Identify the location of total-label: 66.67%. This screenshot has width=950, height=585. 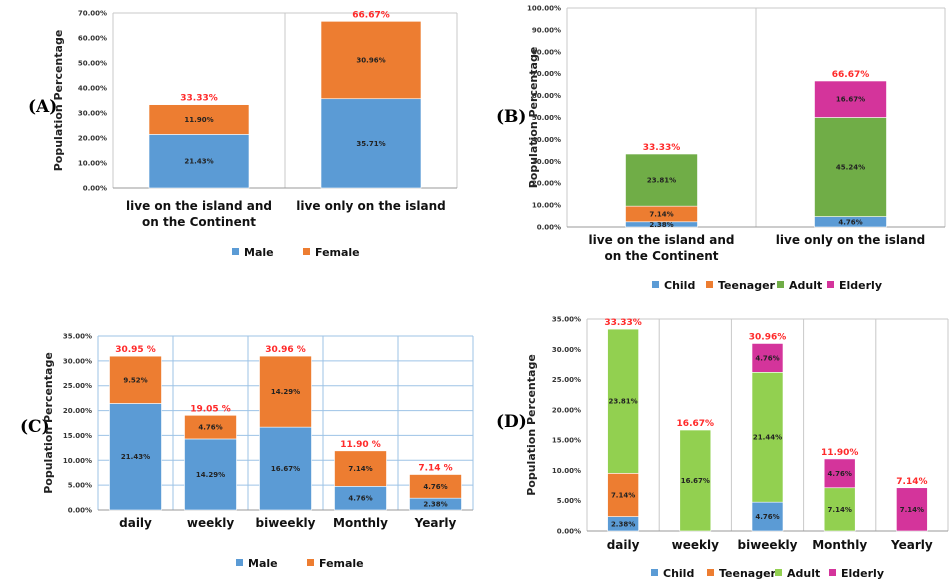
(851, 75).